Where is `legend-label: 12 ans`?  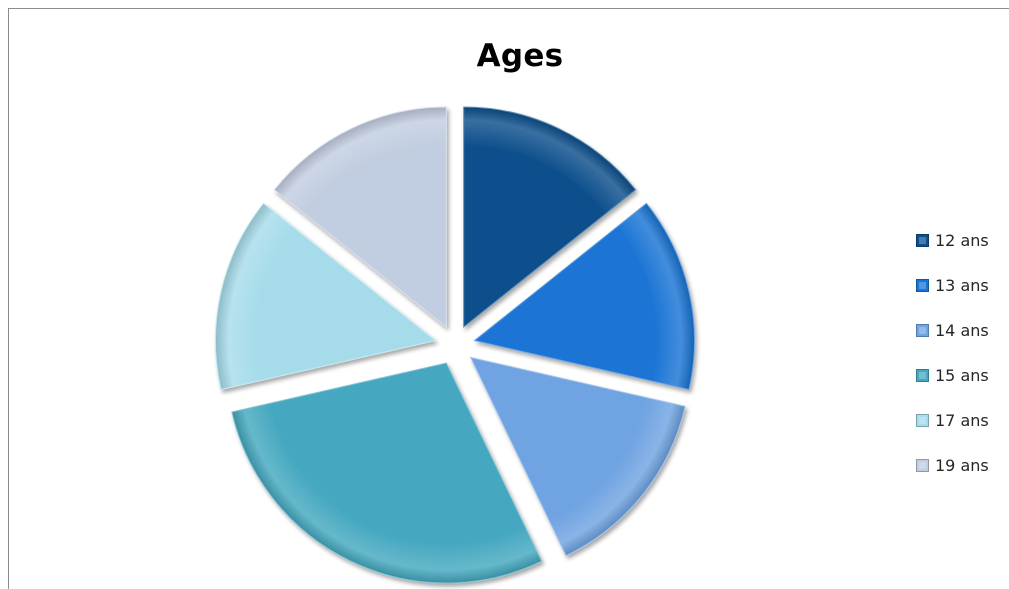
legend-label: 12 ans is located at coordinates (962, 240).